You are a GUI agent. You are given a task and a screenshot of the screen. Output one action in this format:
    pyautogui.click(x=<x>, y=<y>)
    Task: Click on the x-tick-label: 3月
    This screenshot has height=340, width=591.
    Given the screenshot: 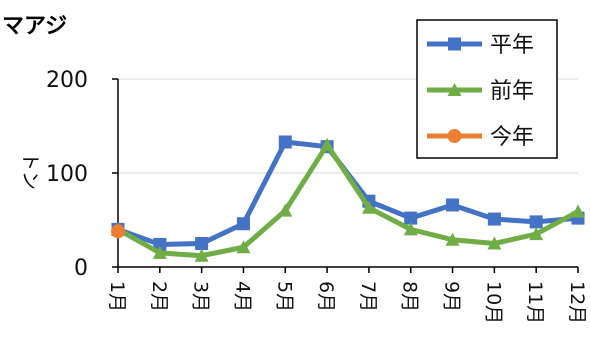 What is the action you would take?
    pyautogui.click(x=201, y=296)
    